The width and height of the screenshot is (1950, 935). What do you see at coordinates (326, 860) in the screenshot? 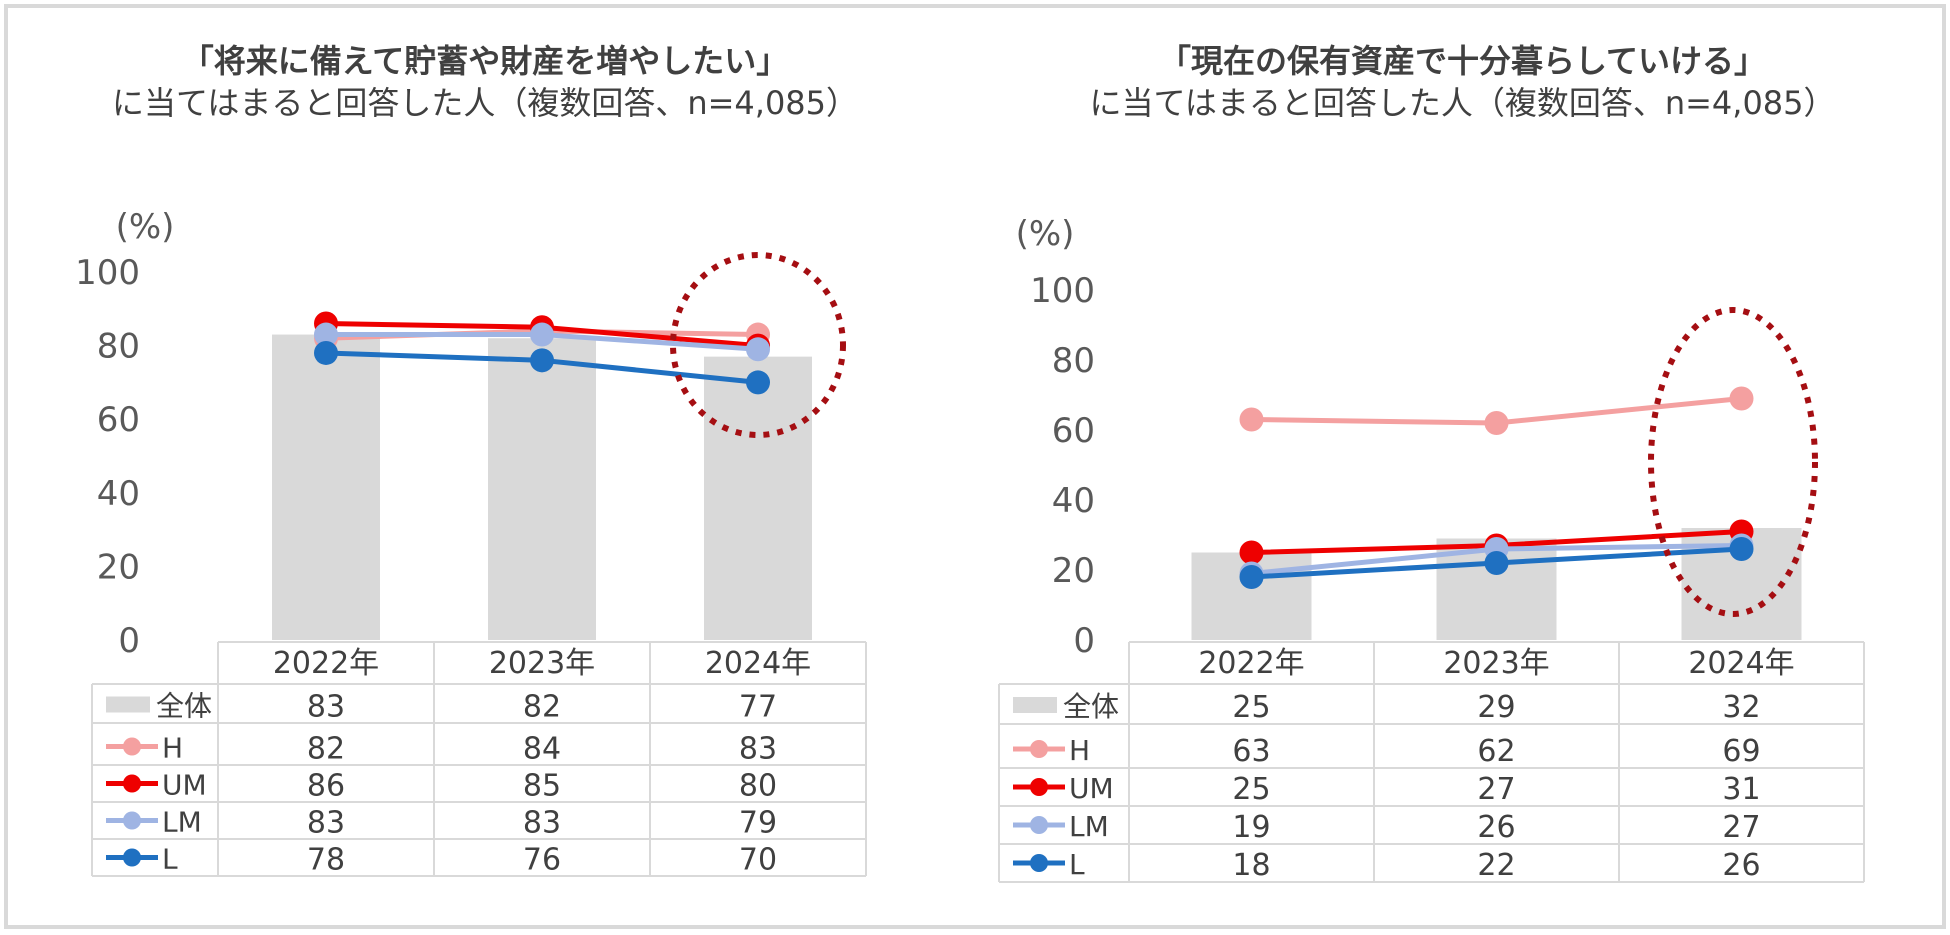
I see `table-cell-value: 78` at bounding box center [326, 860].